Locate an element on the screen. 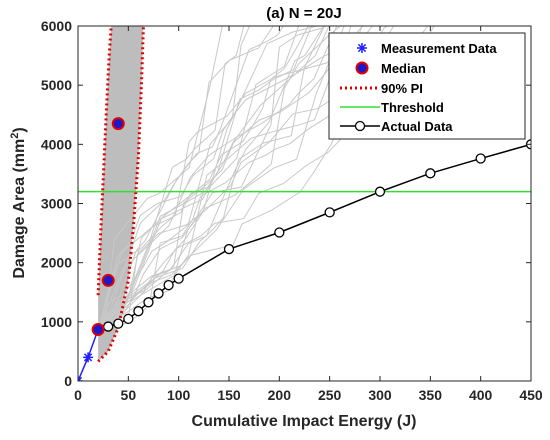 Image resolution: width=550 pixels, height=440 pixels. chart-title: (a) N = 20J is located at coordinates (303, 13).